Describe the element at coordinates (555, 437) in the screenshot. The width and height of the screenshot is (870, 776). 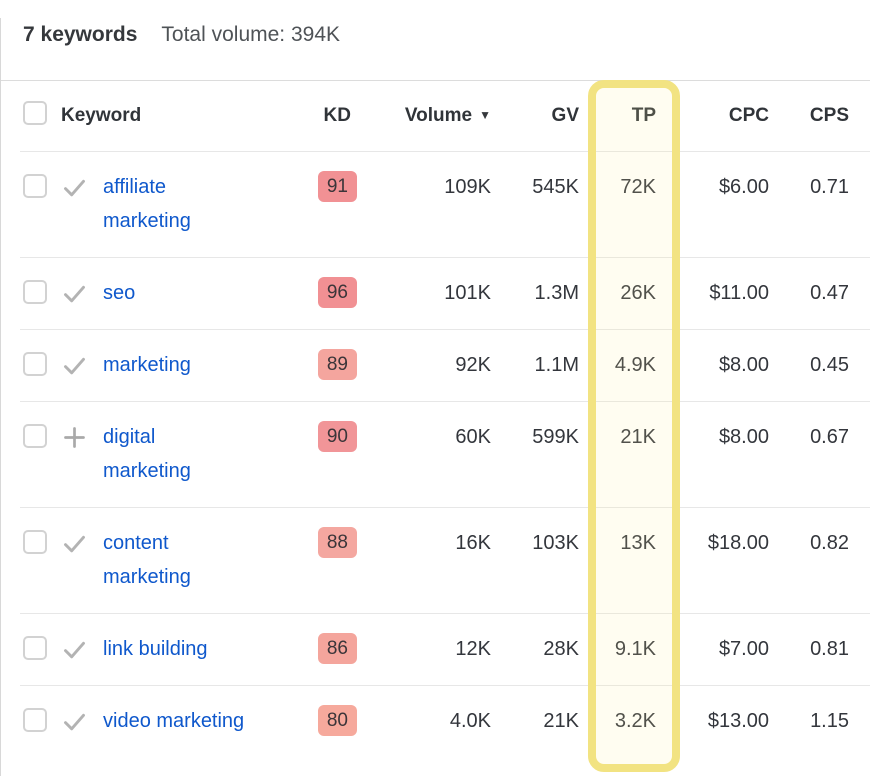
I see `gv-cell: 599K` at that location.